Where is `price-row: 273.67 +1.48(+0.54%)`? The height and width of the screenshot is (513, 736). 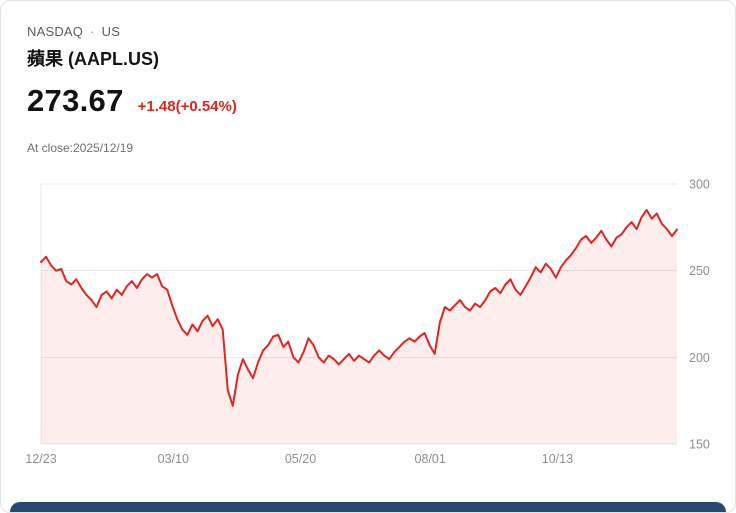 price-row: 273.67 +1.48(+0.54%) is located at coordinates (132, 101).